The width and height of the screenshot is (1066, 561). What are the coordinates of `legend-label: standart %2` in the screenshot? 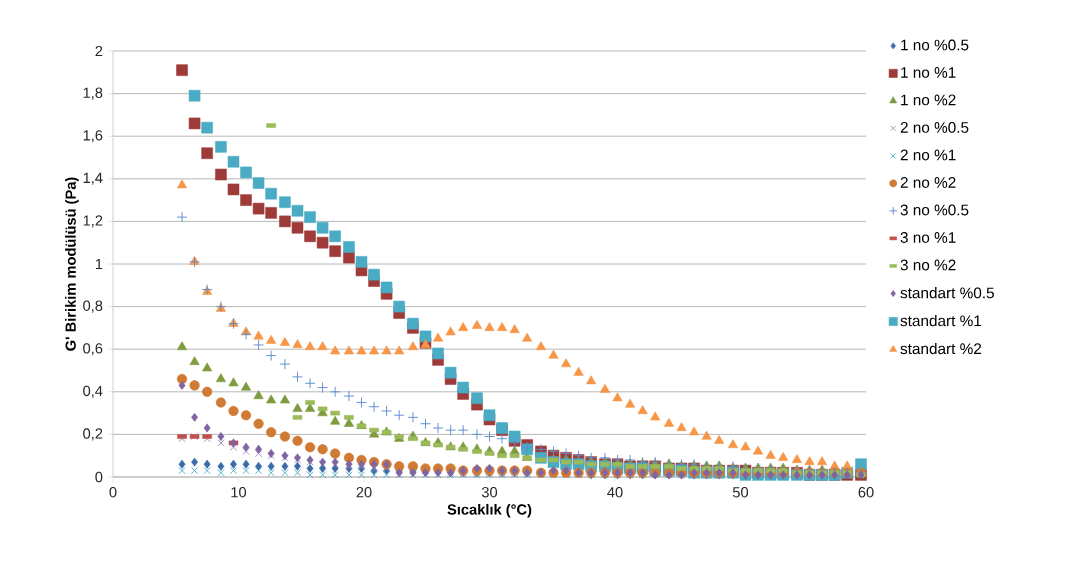 It's located at (941, 348).